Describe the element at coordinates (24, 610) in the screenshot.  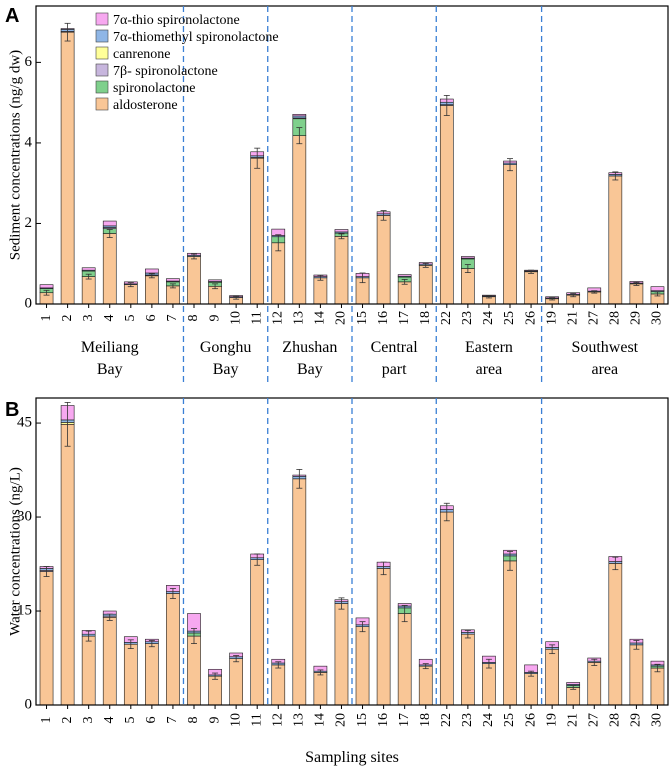
I see `y-tick-label: 15` at that location.